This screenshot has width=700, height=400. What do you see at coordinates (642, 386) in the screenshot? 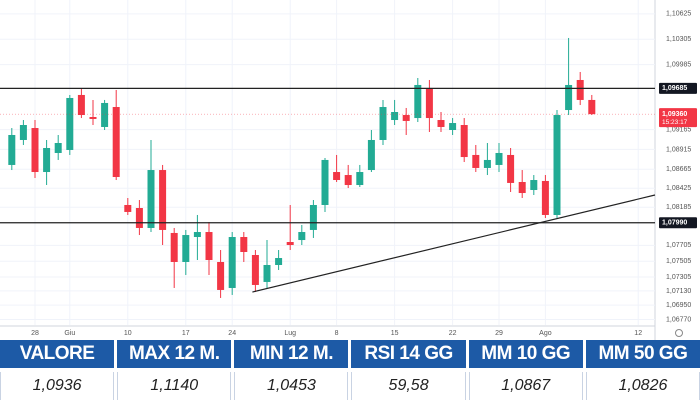
I see `table-cell: 1,0826` at bounding box center [642, 386].